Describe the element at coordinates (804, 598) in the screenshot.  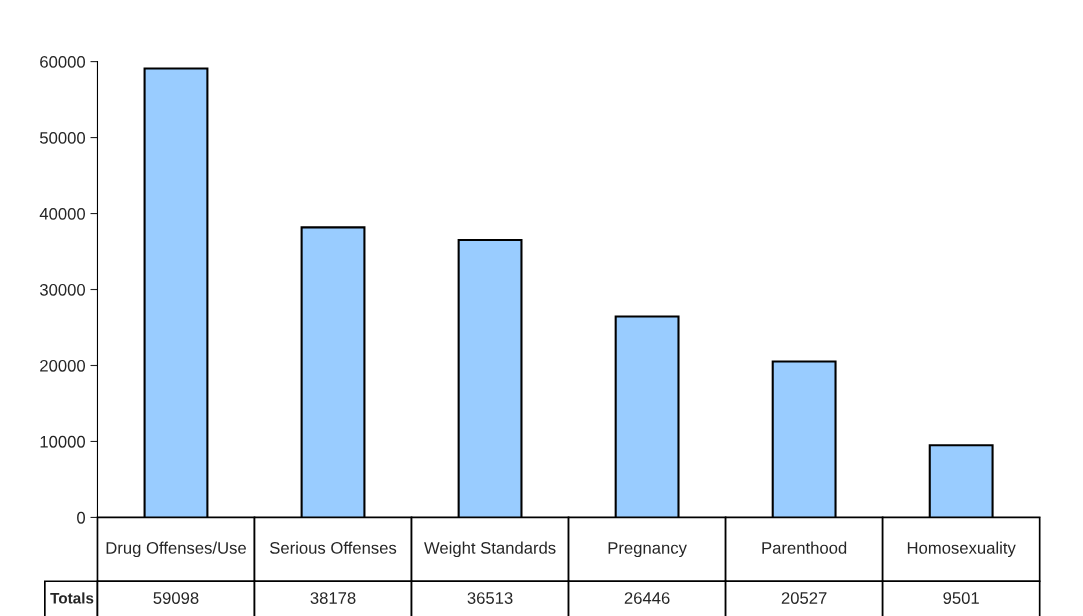
I see `data-label: 20527` at that location.